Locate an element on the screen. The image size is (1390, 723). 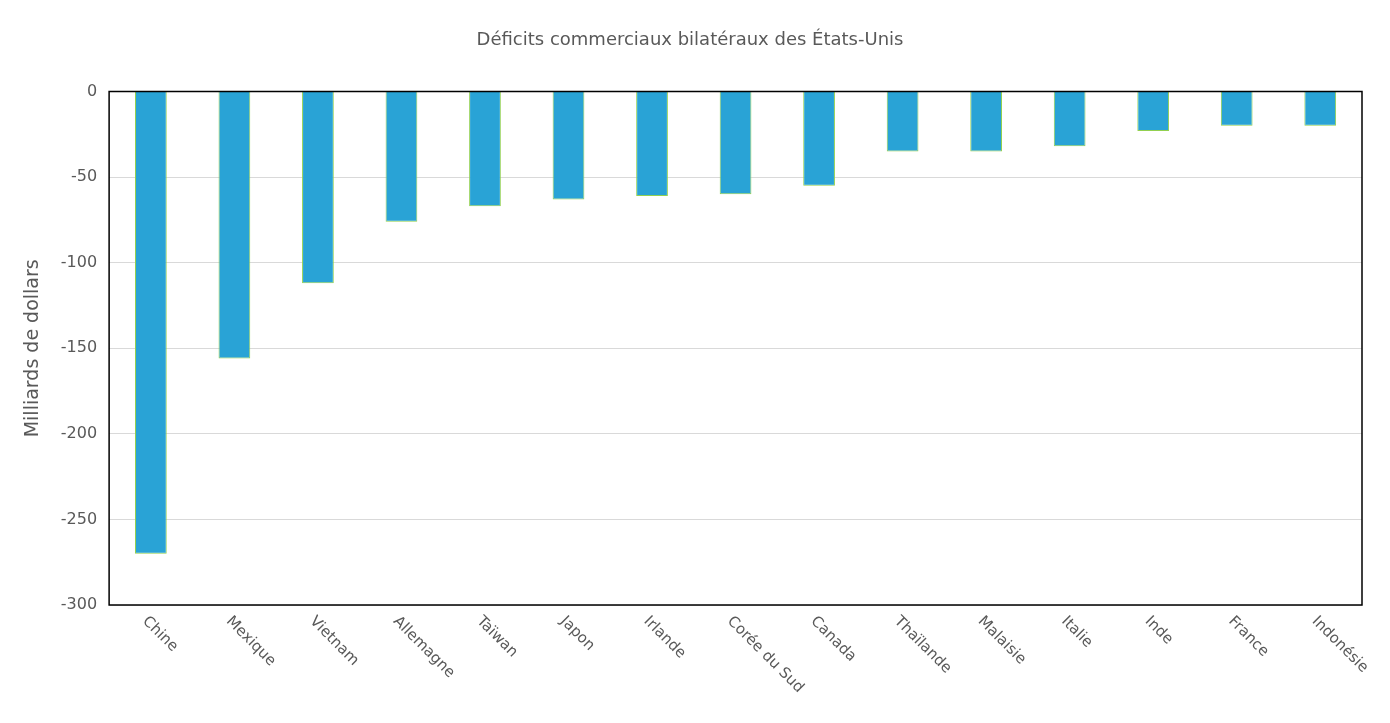
y-tick-label: 0 is located at coordinates (92, 90).